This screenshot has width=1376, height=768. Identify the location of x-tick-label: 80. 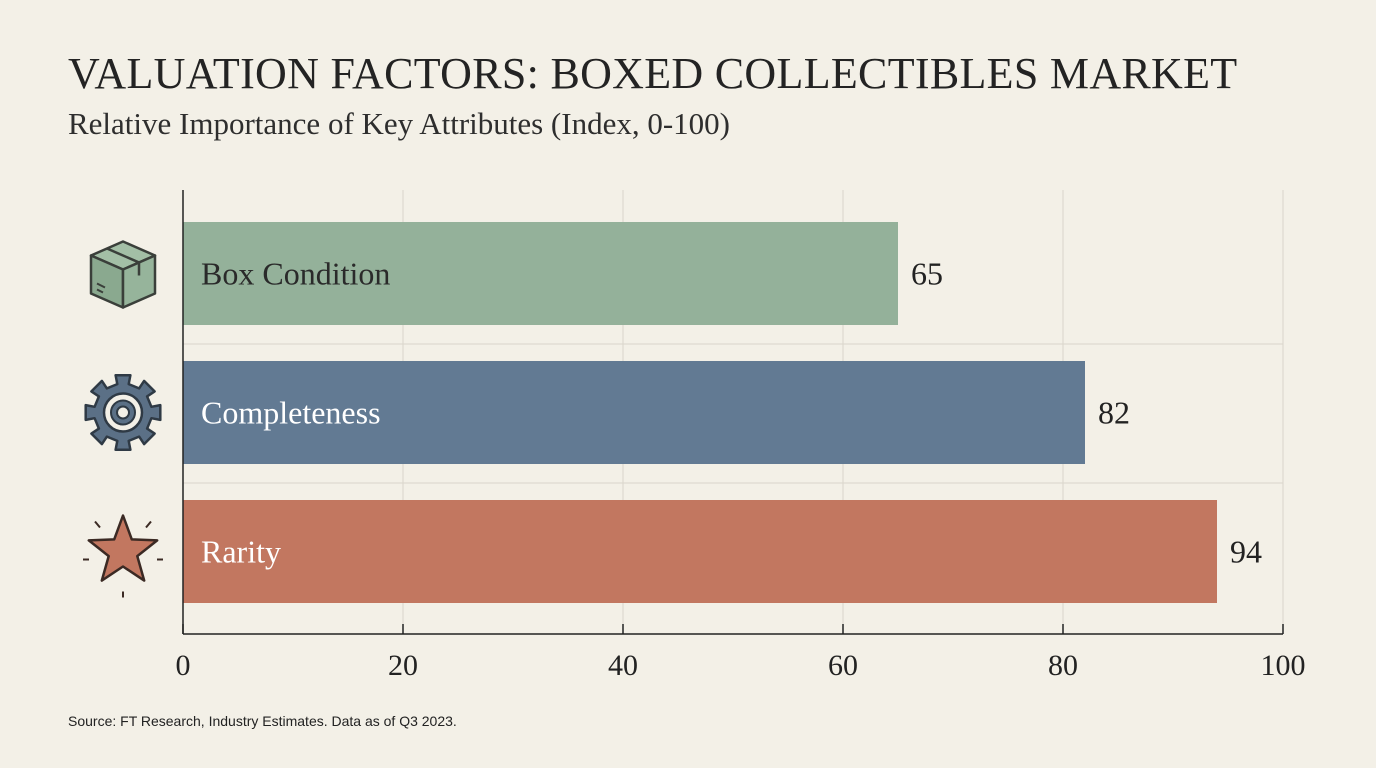
(1063, 665).